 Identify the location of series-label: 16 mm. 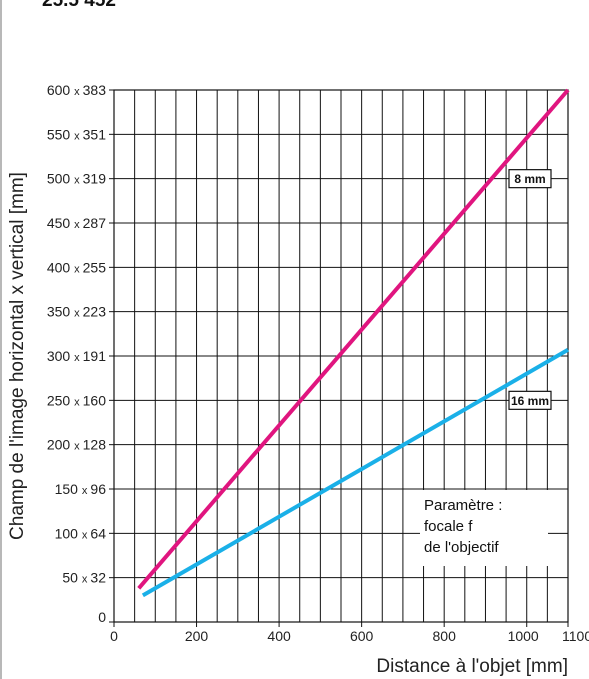
(530, 401).